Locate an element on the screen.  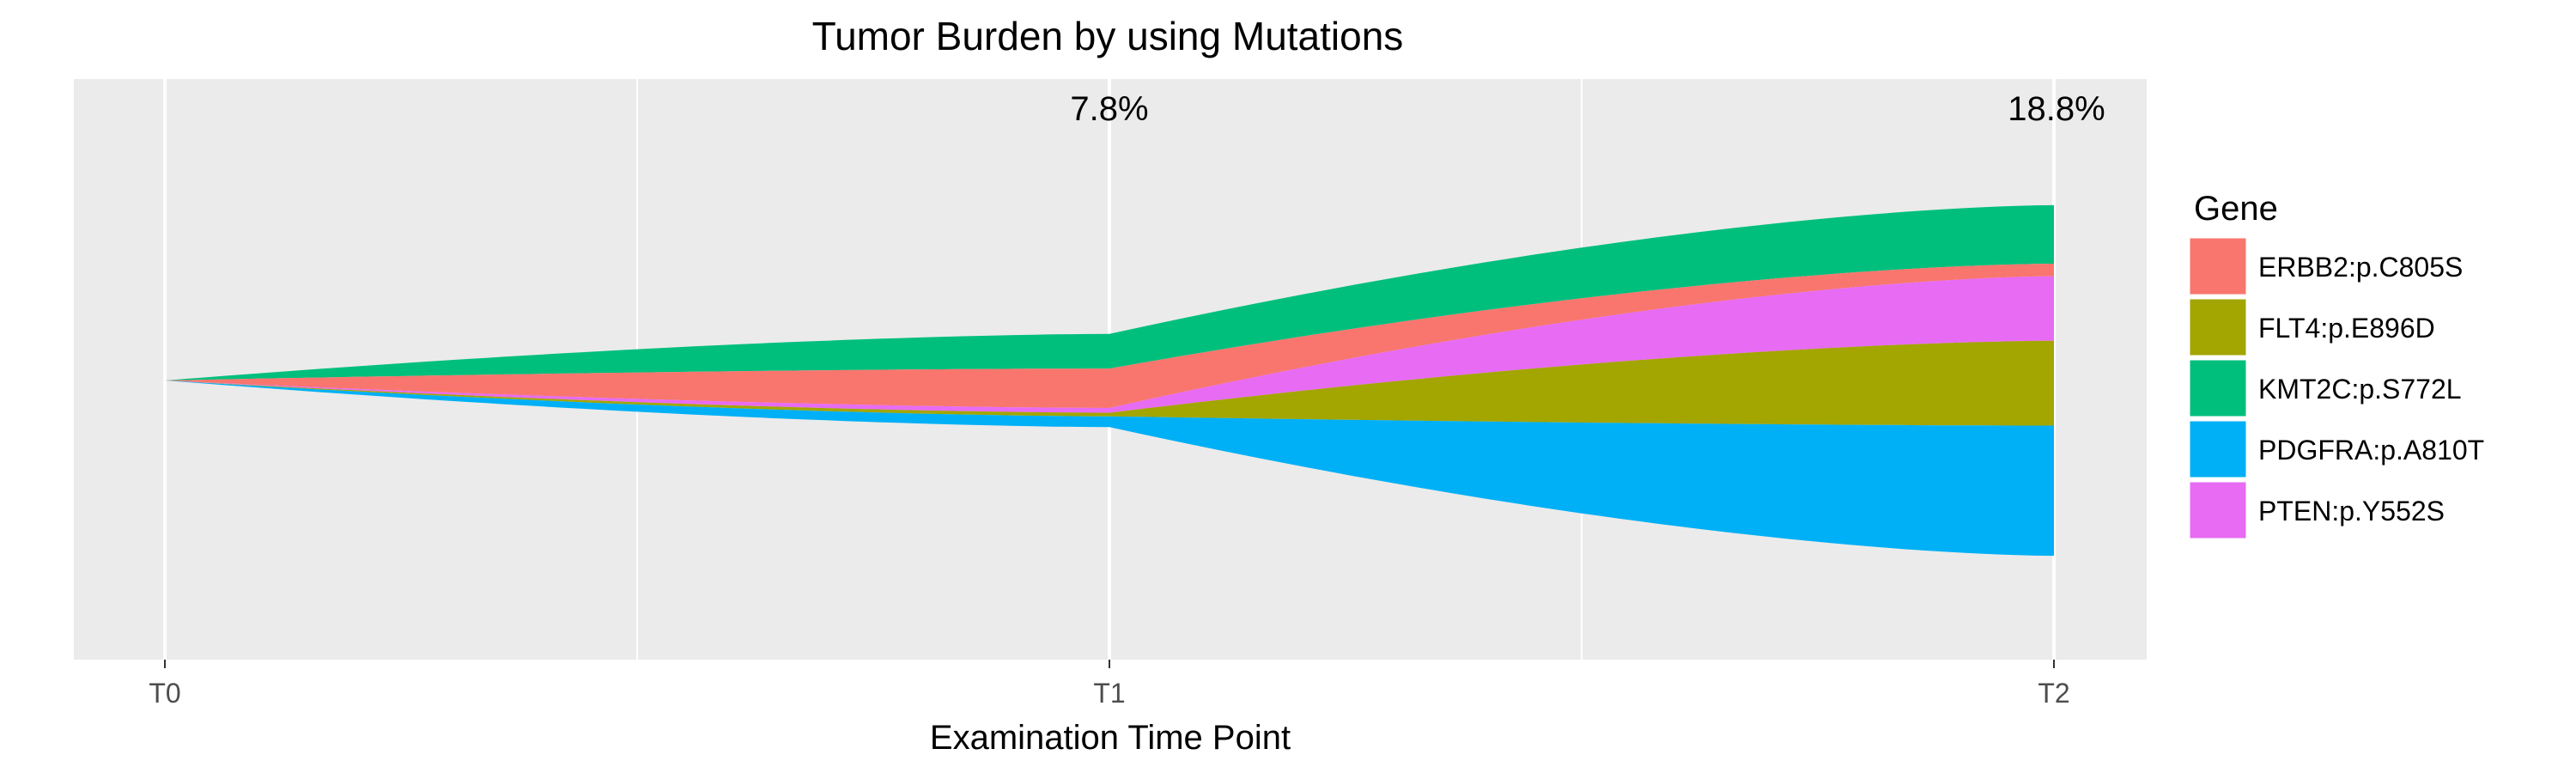
legend-label-pten-p-y552s: PTEN:p.Y552S is located at coordinates (2351, 511).